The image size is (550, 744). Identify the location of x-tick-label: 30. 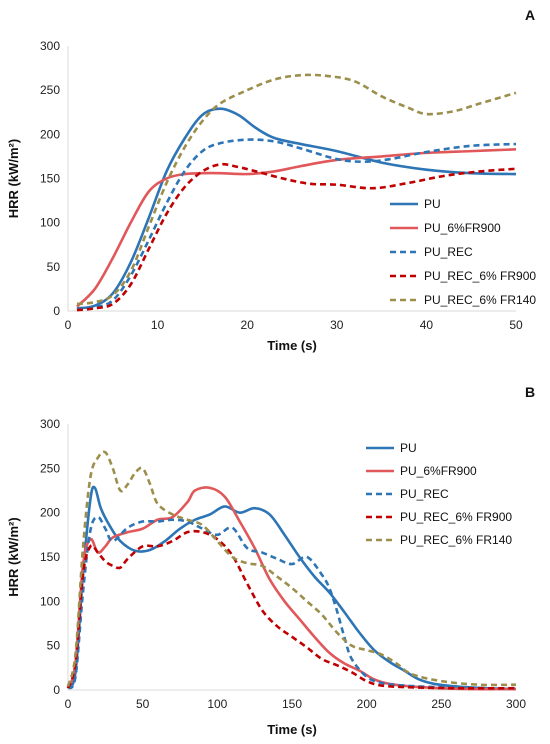
(337, 325).